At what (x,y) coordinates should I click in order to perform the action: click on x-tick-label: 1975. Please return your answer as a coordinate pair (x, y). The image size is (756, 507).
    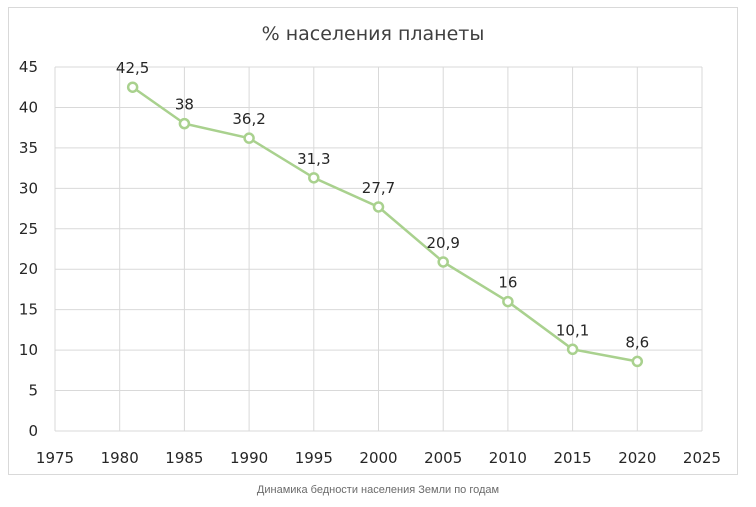
    Looking at the image, I should click on (55, 458).